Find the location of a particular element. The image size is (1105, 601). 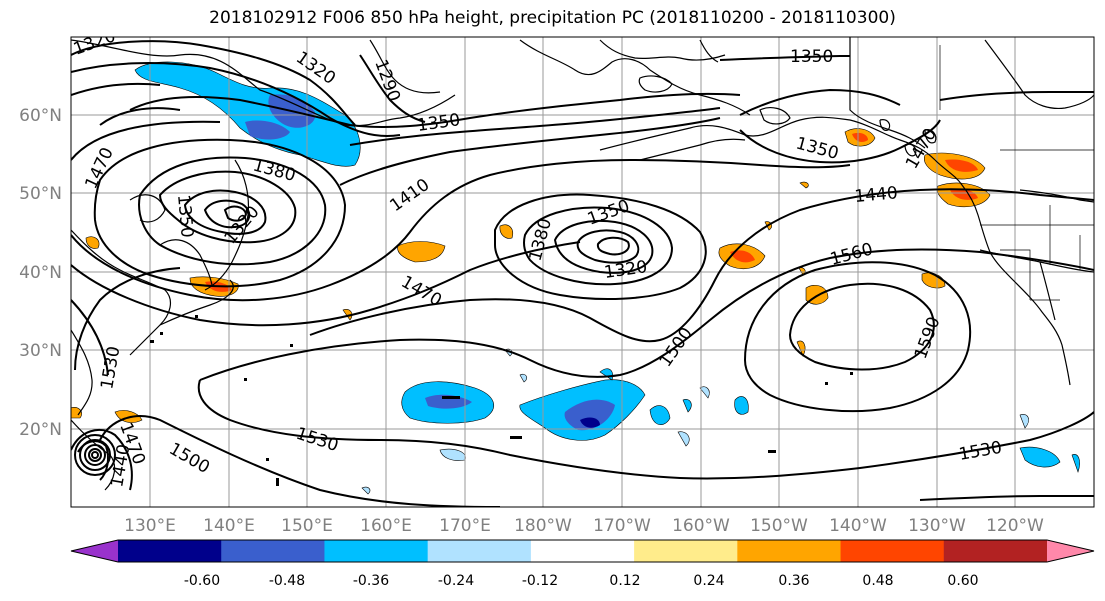

lon-label: 160°W is located at coordinates (701, 526).